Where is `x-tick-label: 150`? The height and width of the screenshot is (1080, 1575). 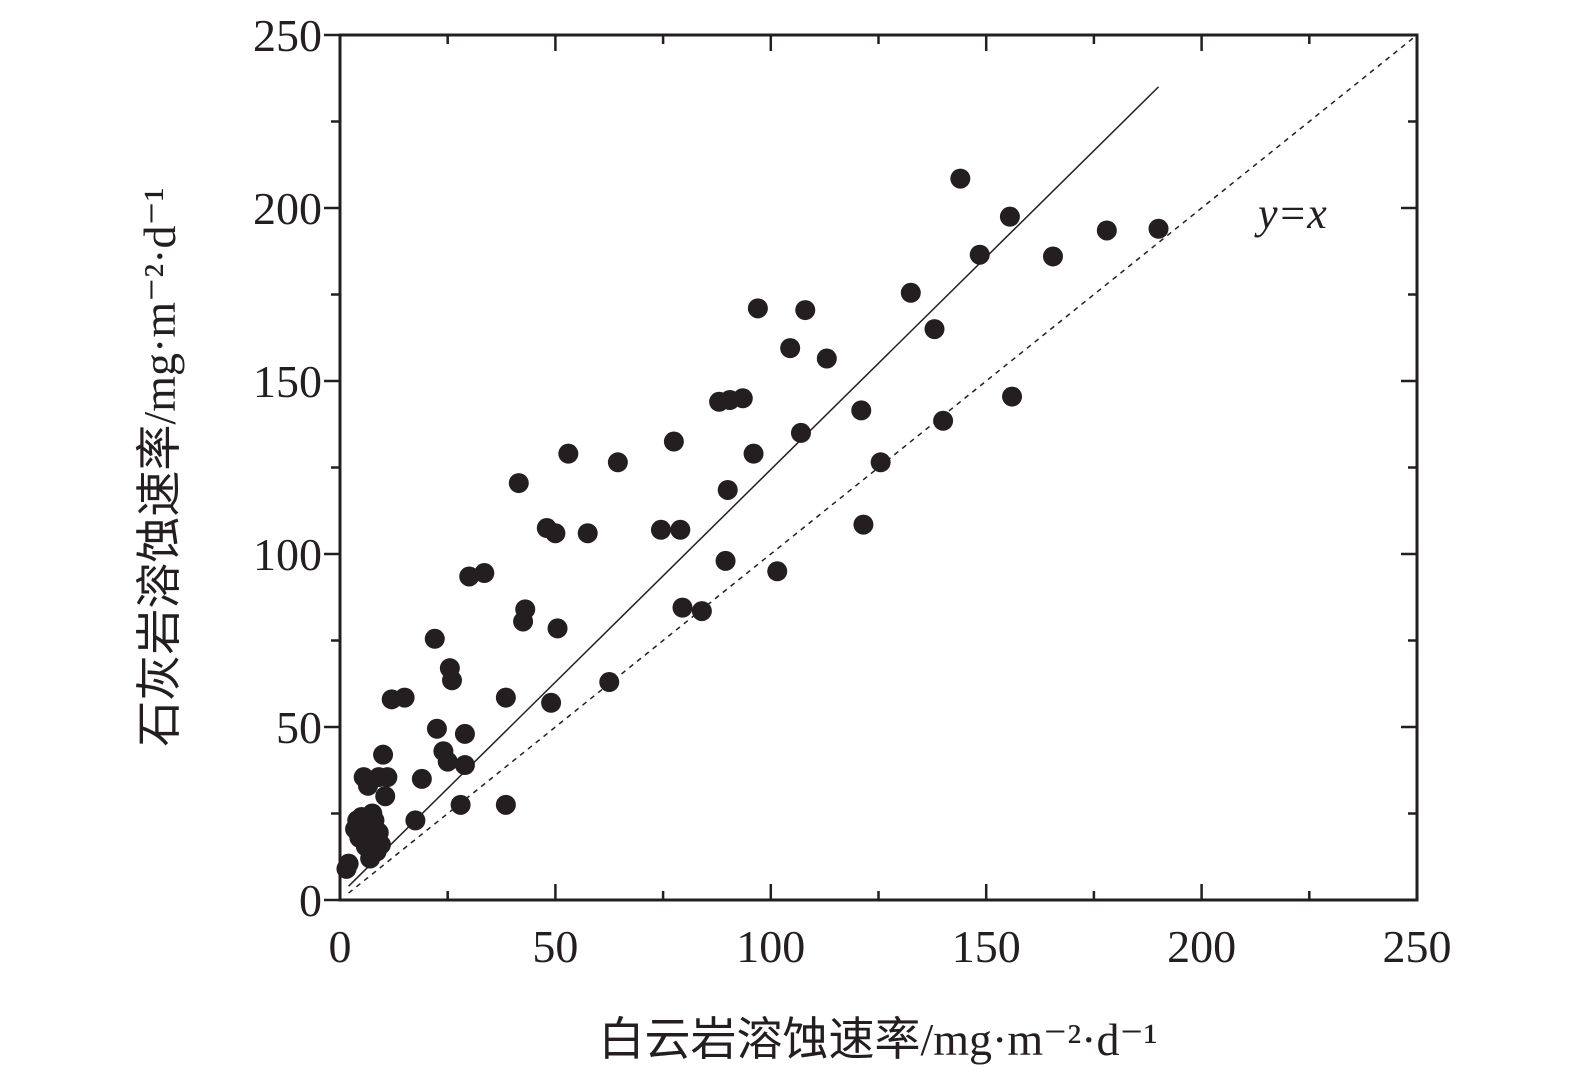
x-tick-label: 150 is located at coordinates (986, 946).